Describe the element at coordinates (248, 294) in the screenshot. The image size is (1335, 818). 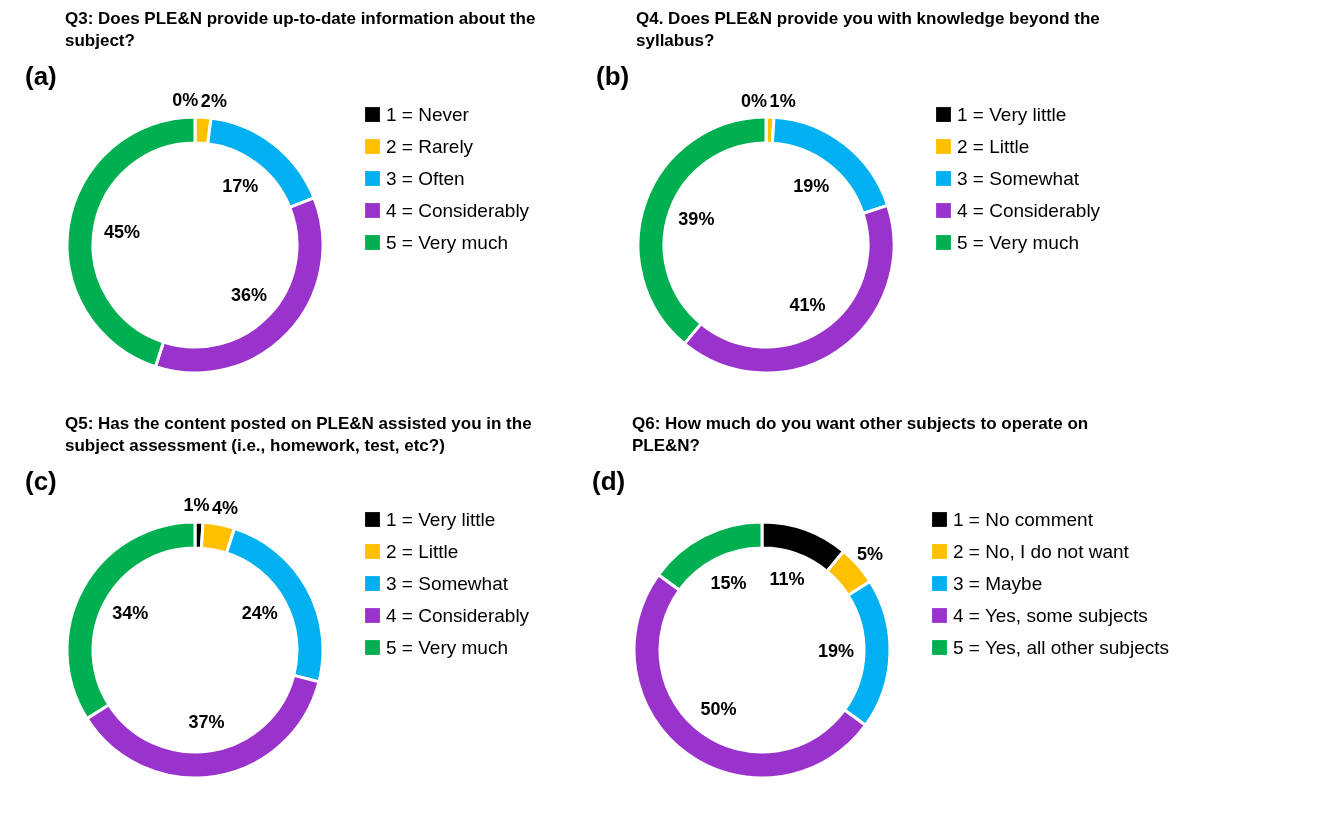
I see `data-label: 36%` at that location.